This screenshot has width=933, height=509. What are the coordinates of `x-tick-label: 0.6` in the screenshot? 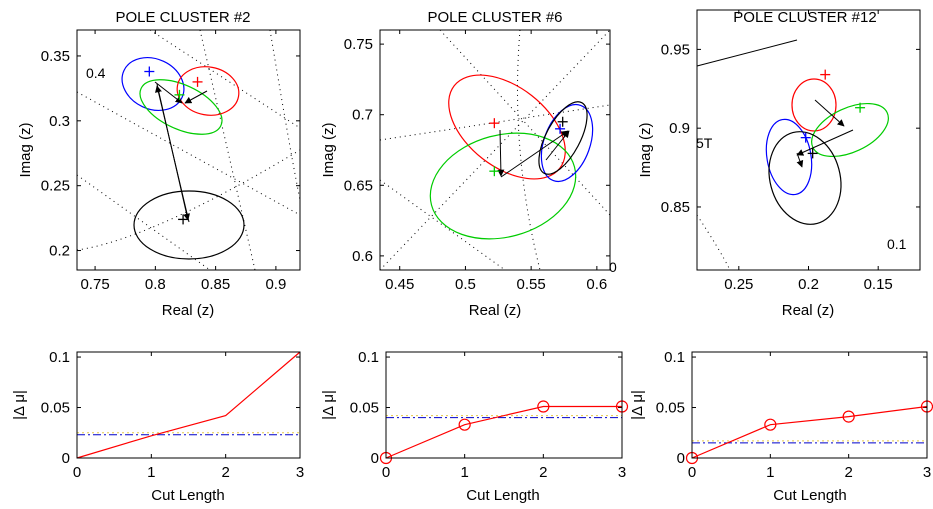 It's located at (596, 284).